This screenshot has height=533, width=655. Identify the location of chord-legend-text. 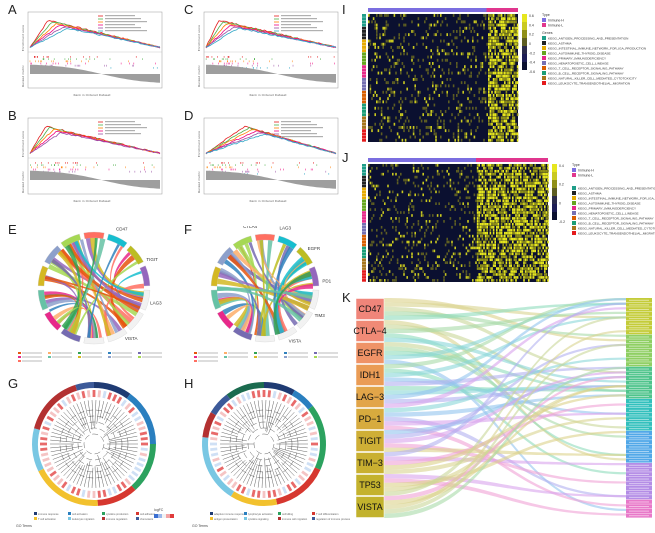
(298, 353).